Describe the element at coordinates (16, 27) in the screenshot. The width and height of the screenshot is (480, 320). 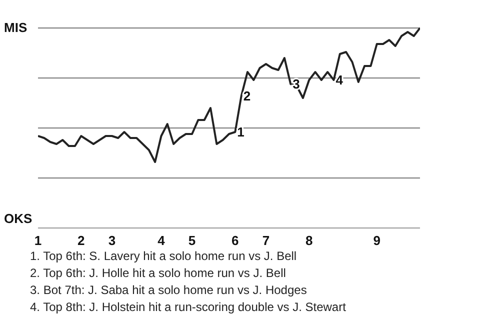
I see `text: MIS` at that location.